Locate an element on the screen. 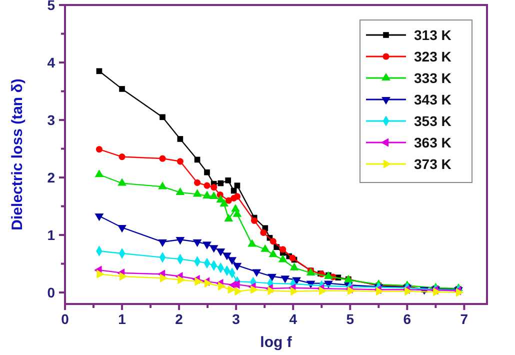 The image size is (515, 355). x-tick-label: 4 is located at coordinates (293, 319).